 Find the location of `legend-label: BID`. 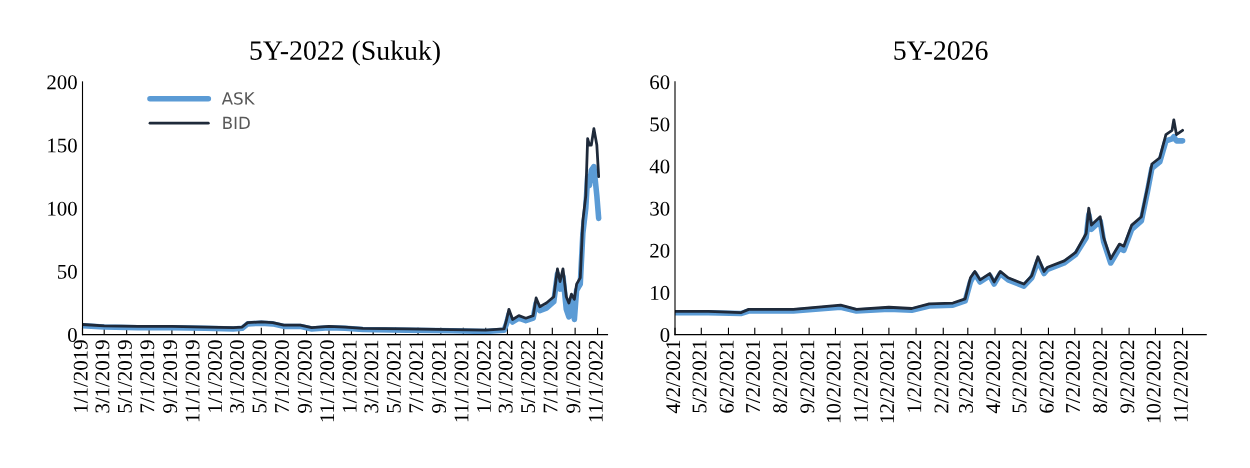

legend-label: BID is located at coordinates (236, 122).